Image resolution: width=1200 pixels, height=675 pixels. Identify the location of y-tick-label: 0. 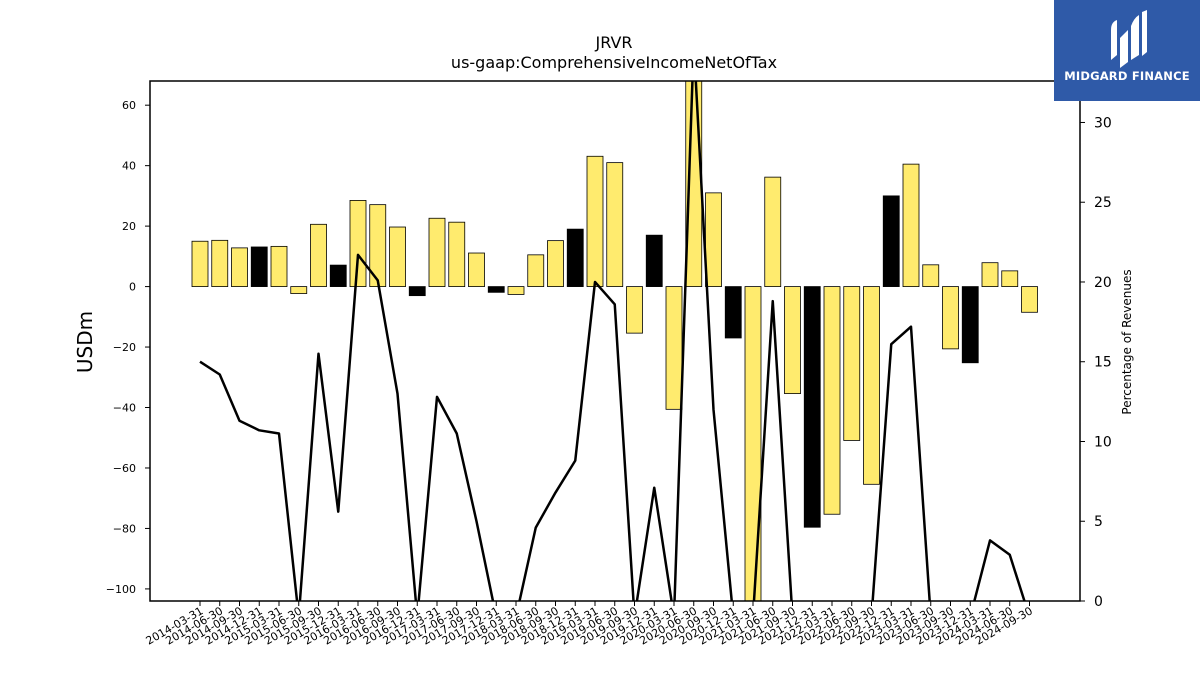
(132, 287).